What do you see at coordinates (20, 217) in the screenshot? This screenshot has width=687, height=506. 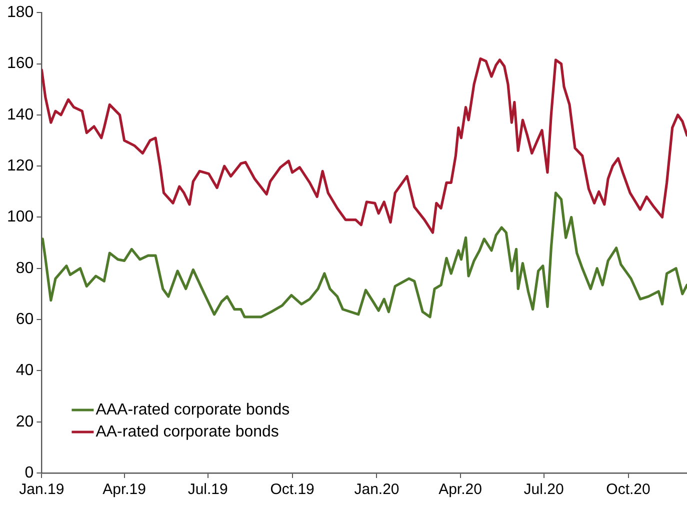 I see `y-tick-label: 100` at bounding box center [20, 217].